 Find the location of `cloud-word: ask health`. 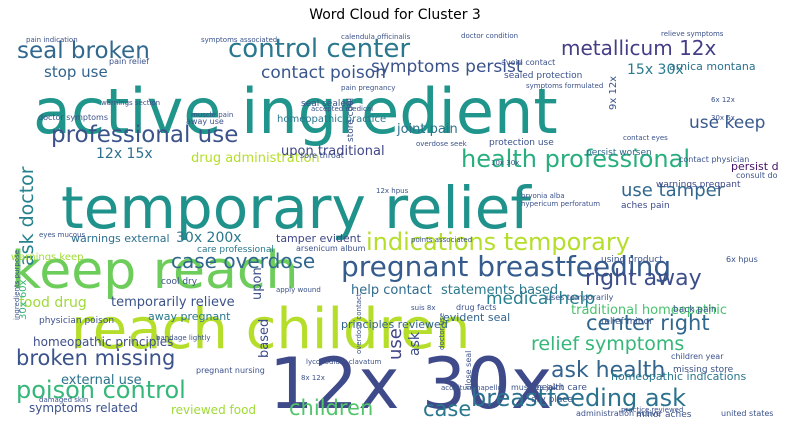

cloud-word: ask health is located at coordinates (608, 370).